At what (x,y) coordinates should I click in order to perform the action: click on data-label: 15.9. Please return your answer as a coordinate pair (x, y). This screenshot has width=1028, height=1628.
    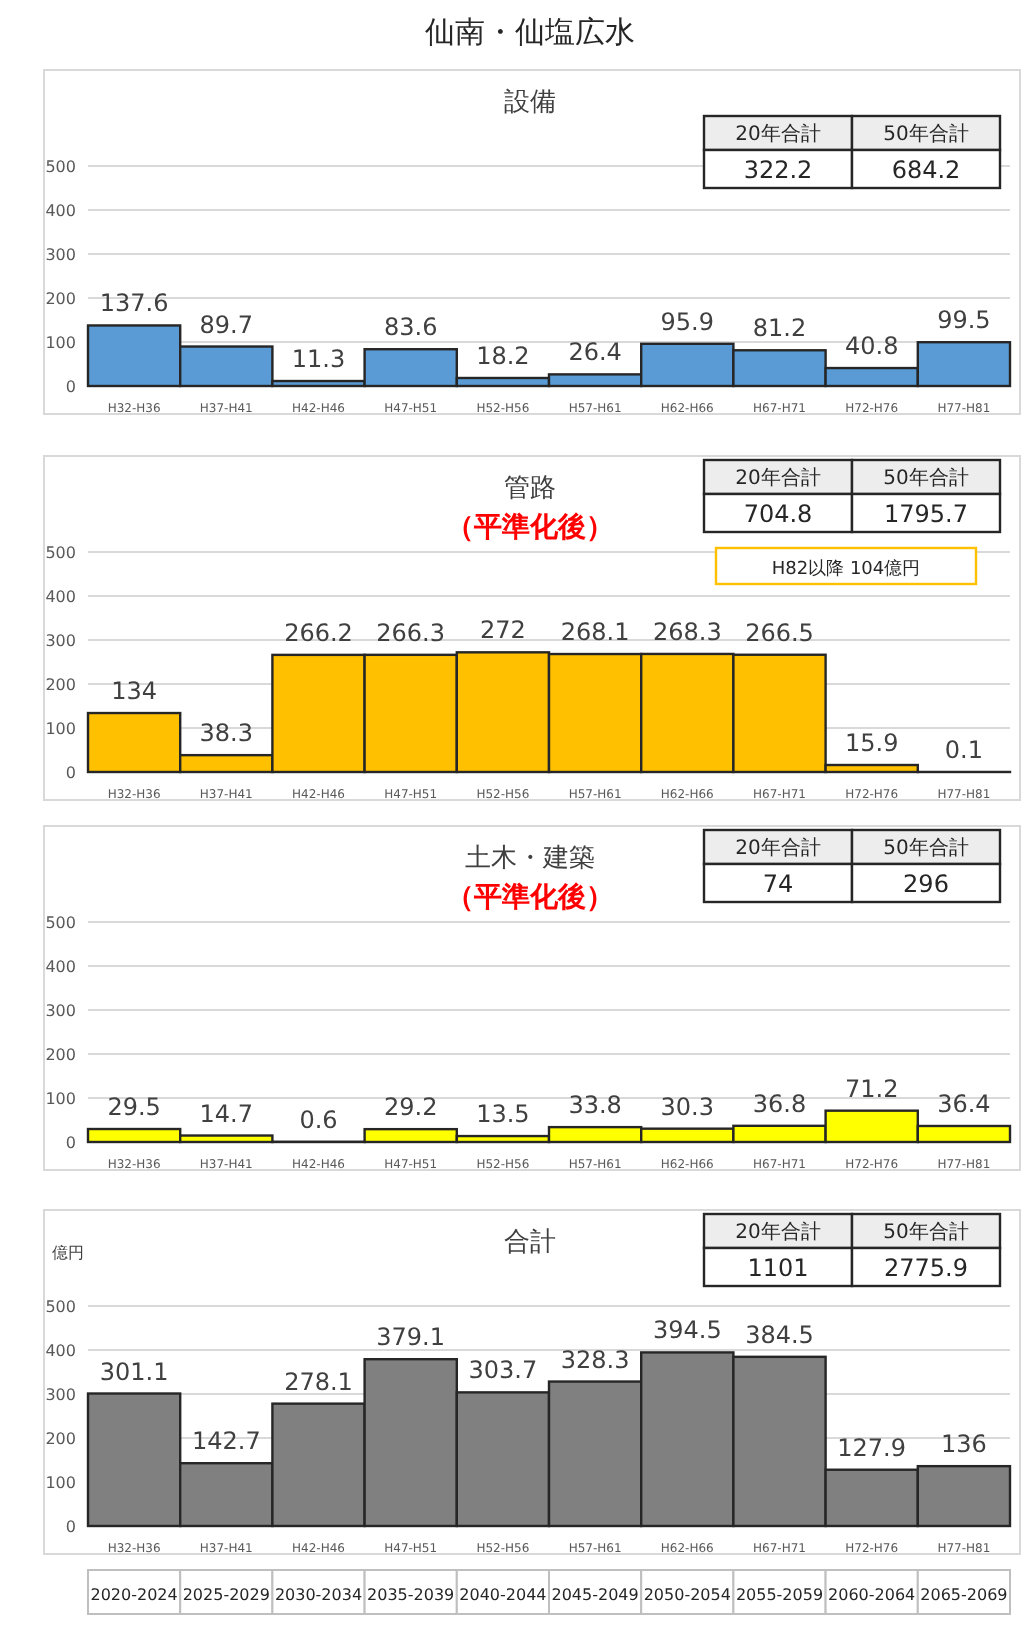
    Looking at the image, I should click on (871, 743).